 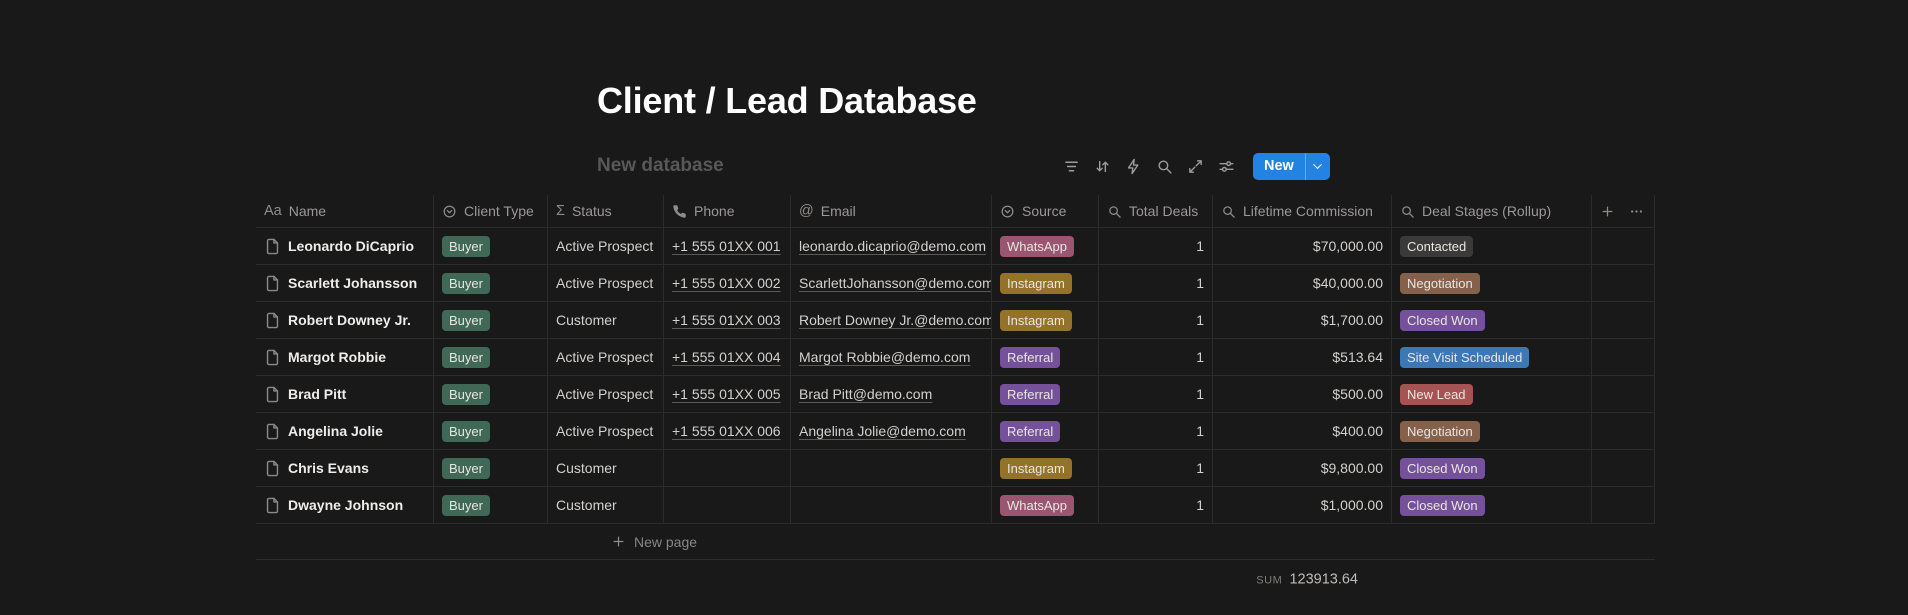 What do you see at coordinates (1279, 166) in the screenshot?
I see `new-button-label: New` at bounding box center [1279, 166].